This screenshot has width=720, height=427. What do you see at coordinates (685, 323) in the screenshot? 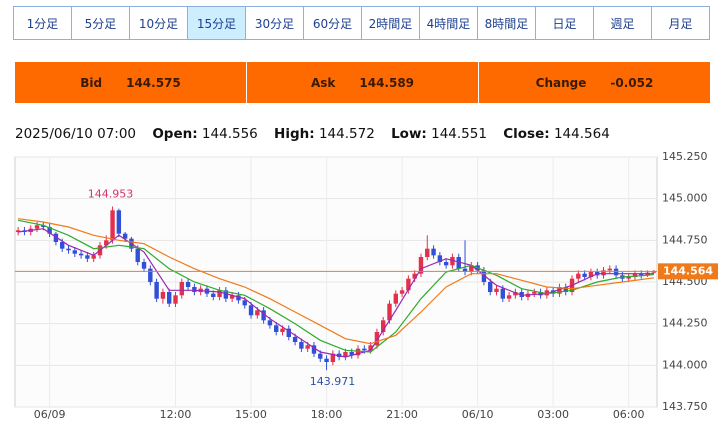
I see `y-tick-label: 144.250` at bounding box center [685, 323].